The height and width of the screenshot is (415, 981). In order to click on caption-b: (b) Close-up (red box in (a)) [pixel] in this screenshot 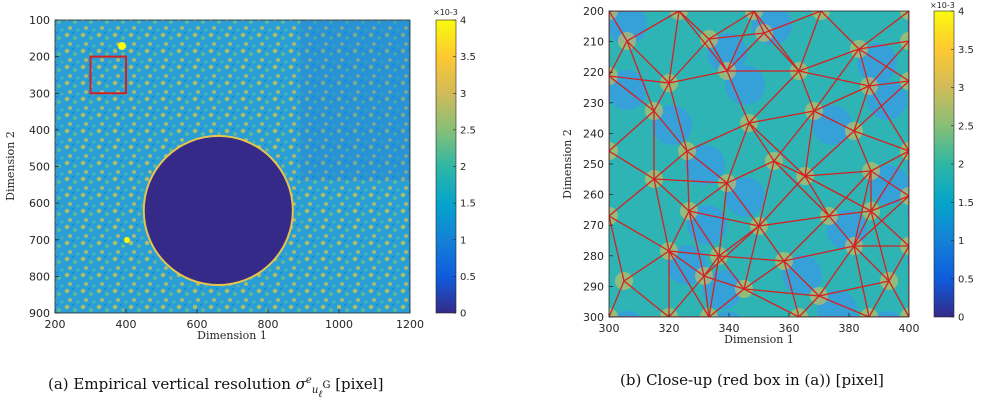, I will do `click(752, 380)`.